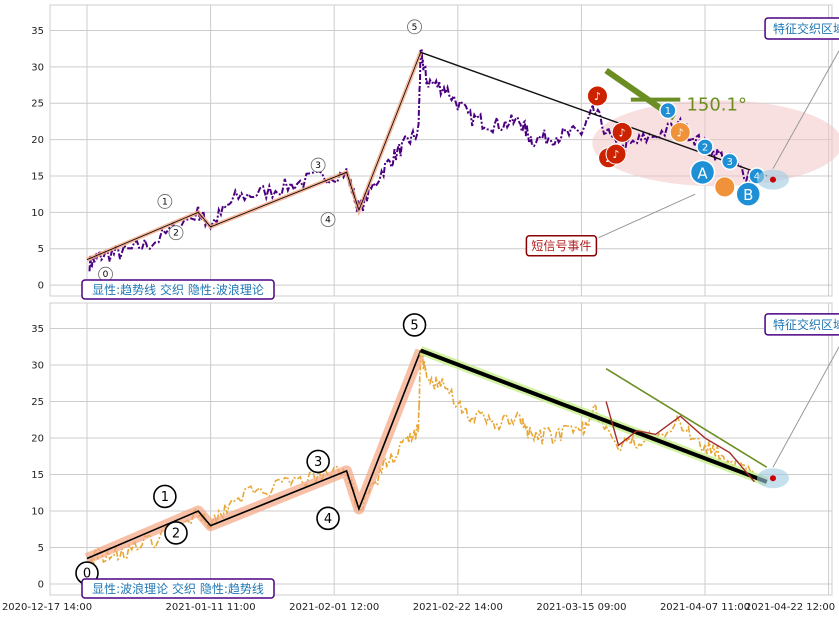 Image resolution: width=839 pixels, height=617 pixels. Describe the element at coordinates (47, 607) in the screenshot. I see `x-tick-label: 2020-12-17 14:00` at that location.